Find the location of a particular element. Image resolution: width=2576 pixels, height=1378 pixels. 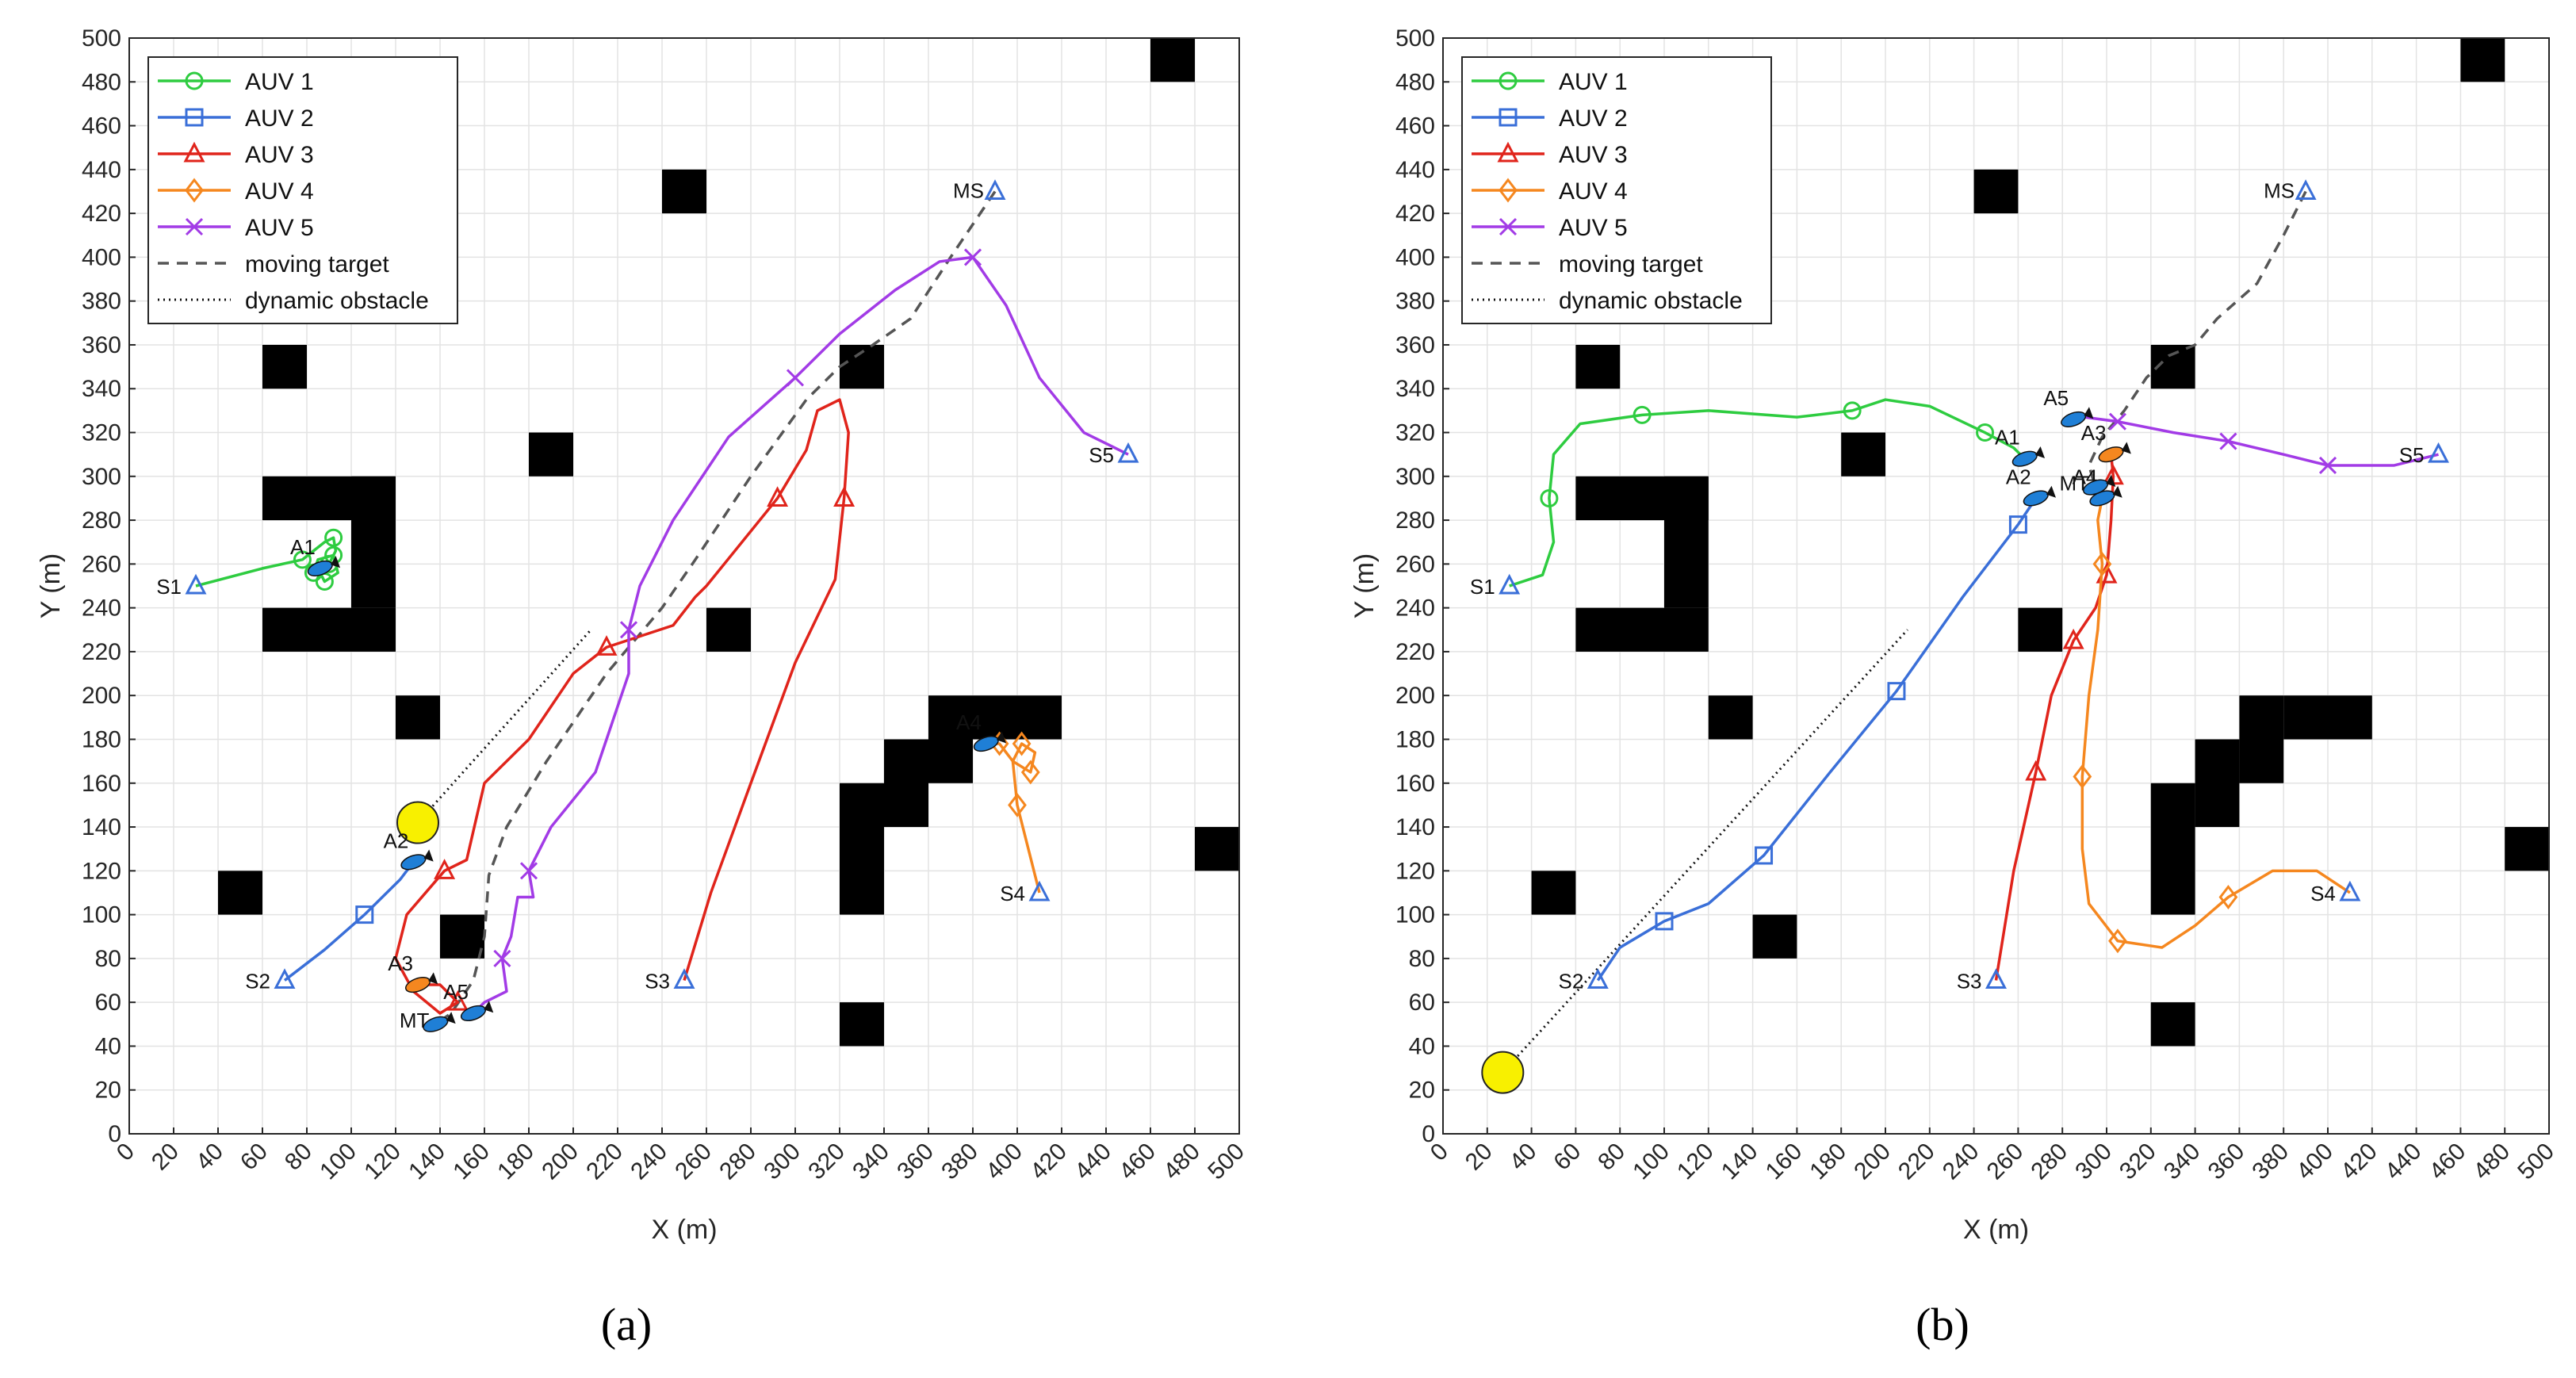

y-tick-label: 440 is located at coordinates (101, 170).